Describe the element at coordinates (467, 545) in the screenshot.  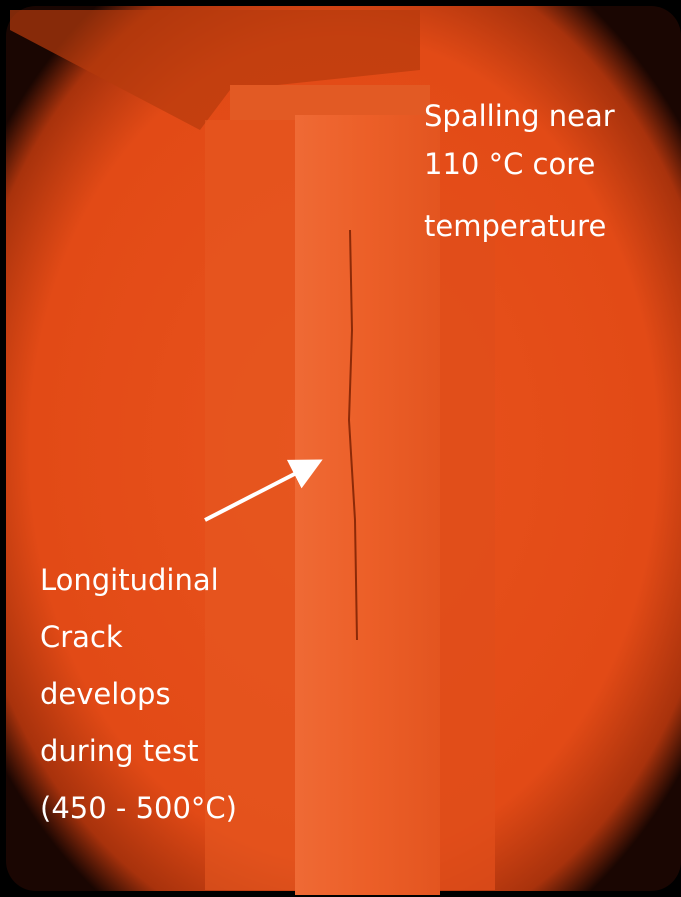
I see `column-side` at that location.